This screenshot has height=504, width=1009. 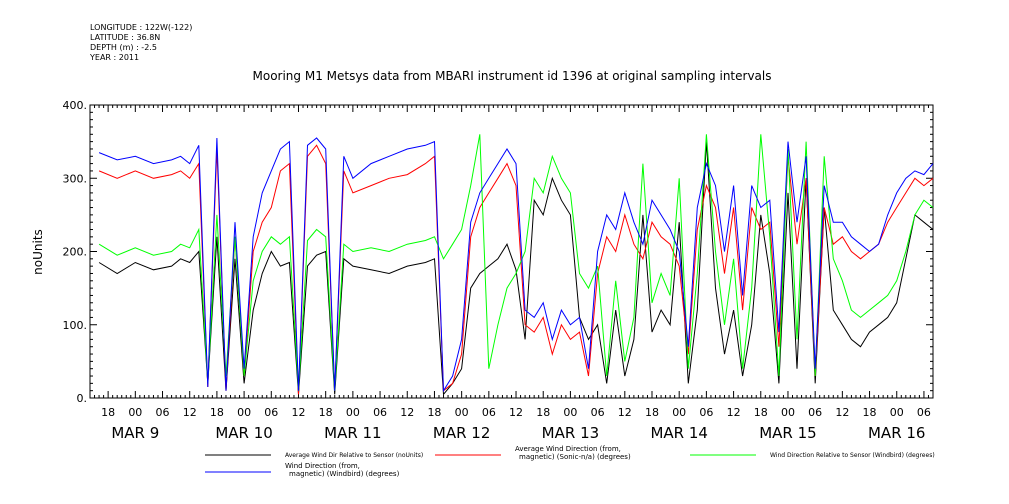 I want to click on x-day-label: MAR 15, so click(x=787, y=433).